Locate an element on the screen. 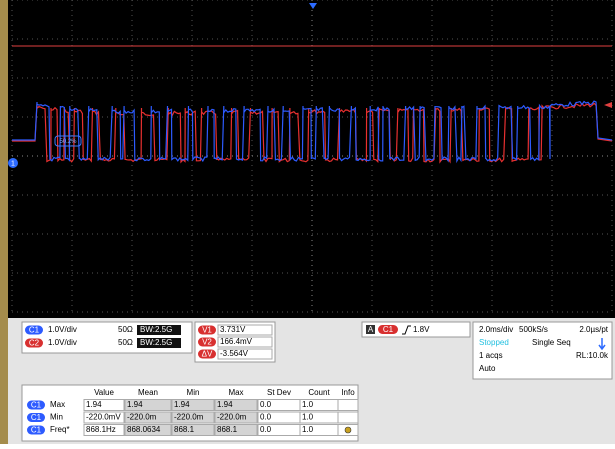 The width and height of the screenshot is (615, 449). level-arrow is located at coordinates (608, 105).